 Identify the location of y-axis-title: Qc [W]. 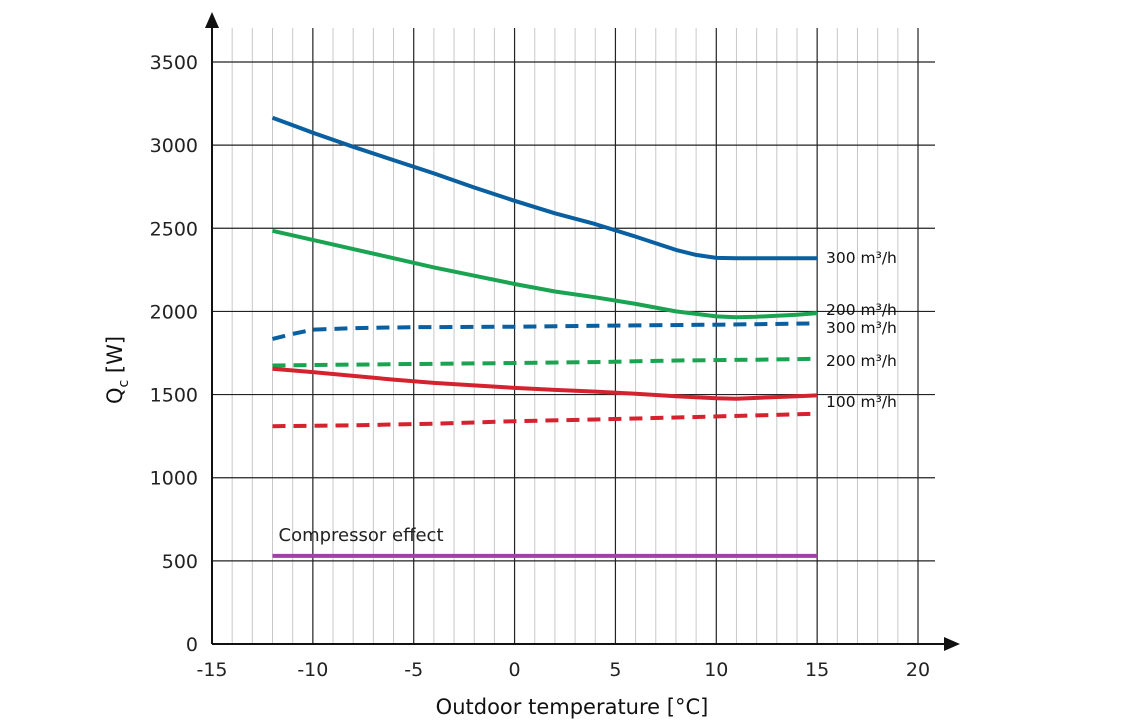
(117, 370).